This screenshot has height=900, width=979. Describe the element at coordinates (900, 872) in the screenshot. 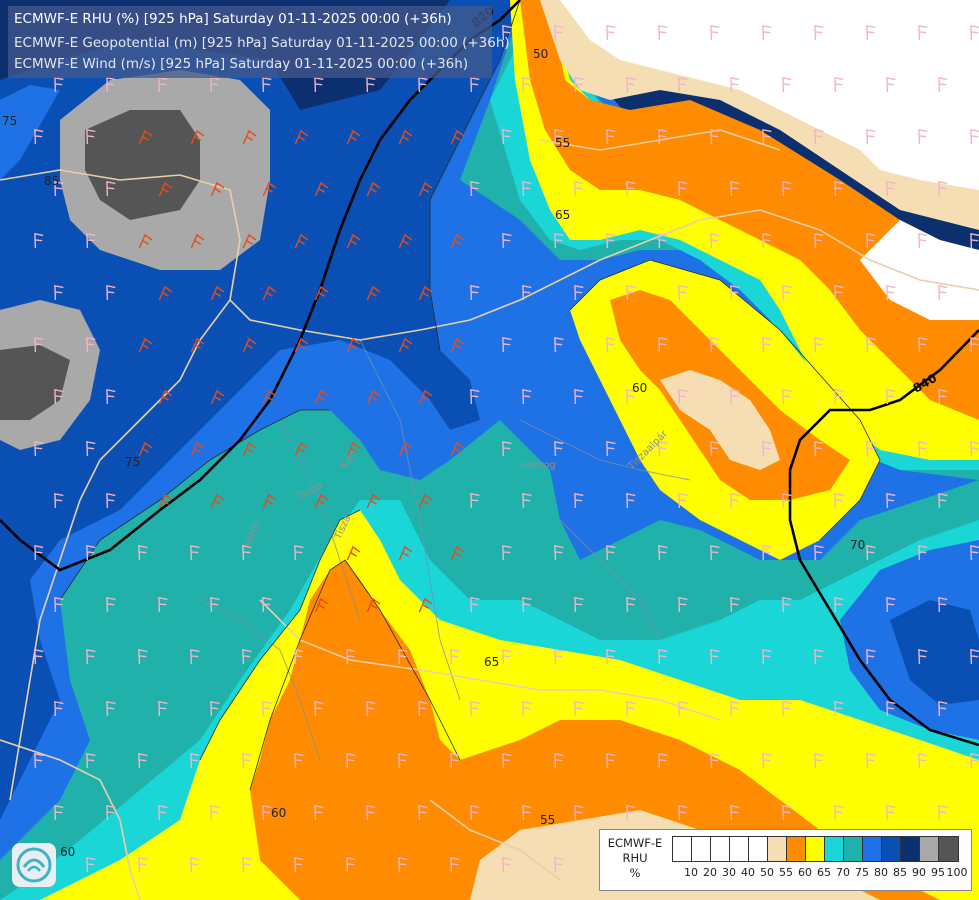

I see `legend-tick: 85` at that location.